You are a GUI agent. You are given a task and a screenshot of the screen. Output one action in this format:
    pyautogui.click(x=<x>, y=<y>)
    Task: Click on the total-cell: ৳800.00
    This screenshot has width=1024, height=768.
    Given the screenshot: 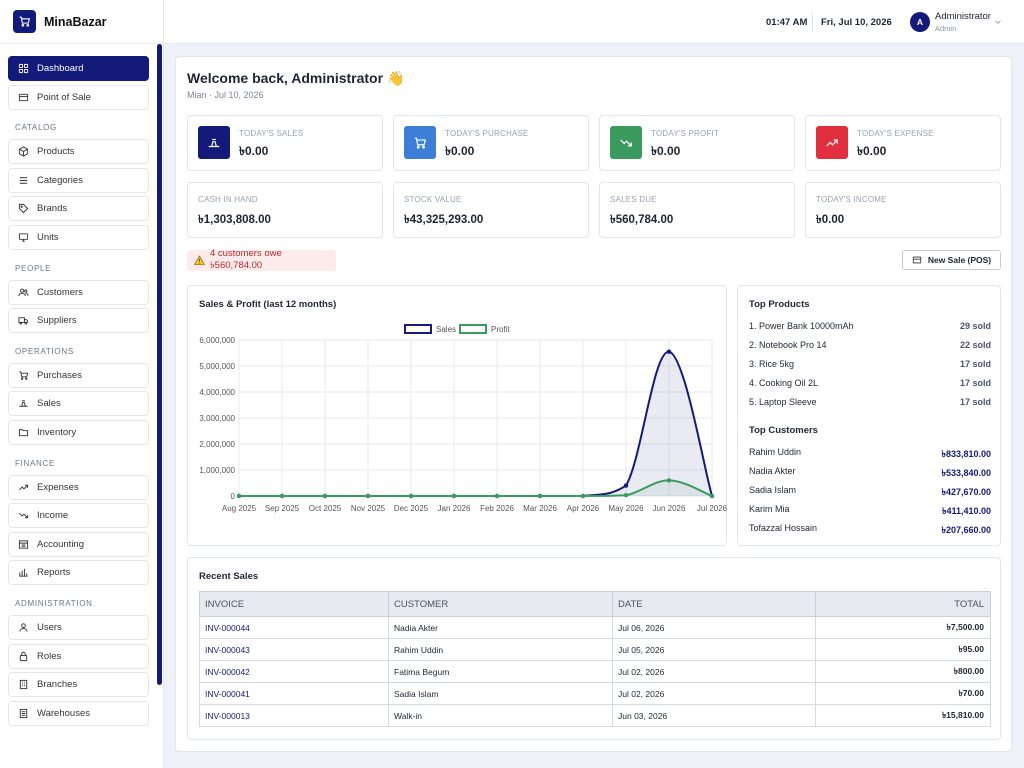 What is the action you would take?
    pyautogui.click(x=903, y=671)
    